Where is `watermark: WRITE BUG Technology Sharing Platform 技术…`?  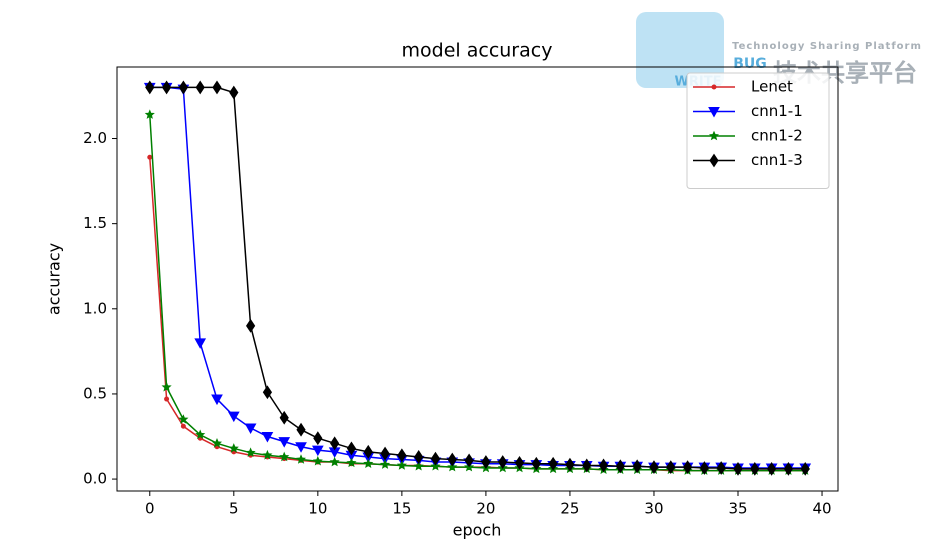
watermark: WRITE BUG Technology Sharing Platform 技术… is located at coordinates (779, 51).